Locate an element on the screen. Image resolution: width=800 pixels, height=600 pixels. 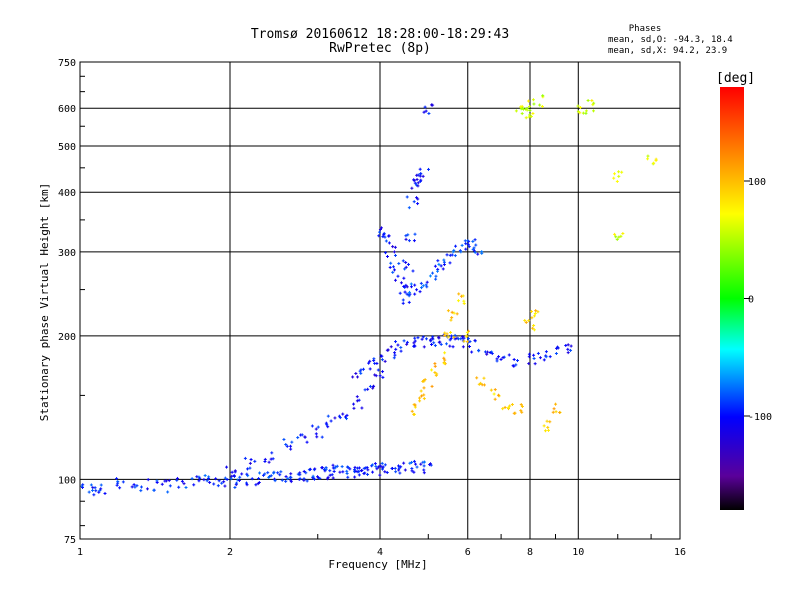
x-tick-label: 16 is located at coordinates (680, 552).